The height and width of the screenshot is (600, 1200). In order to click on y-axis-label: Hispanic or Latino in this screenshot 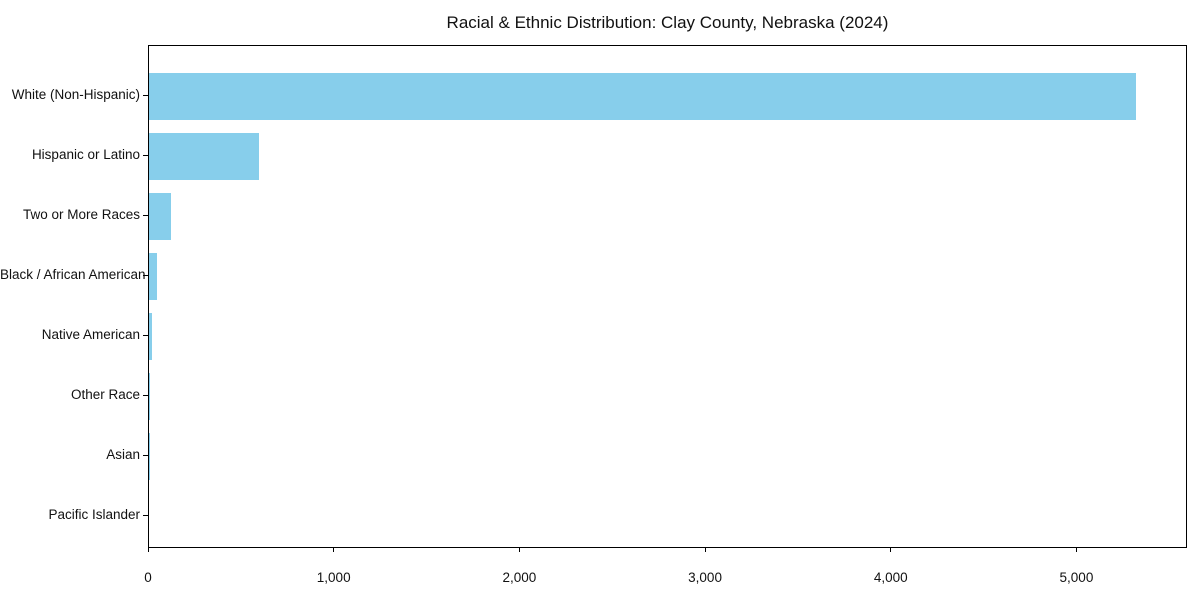, I will do `click(85, 154)`.